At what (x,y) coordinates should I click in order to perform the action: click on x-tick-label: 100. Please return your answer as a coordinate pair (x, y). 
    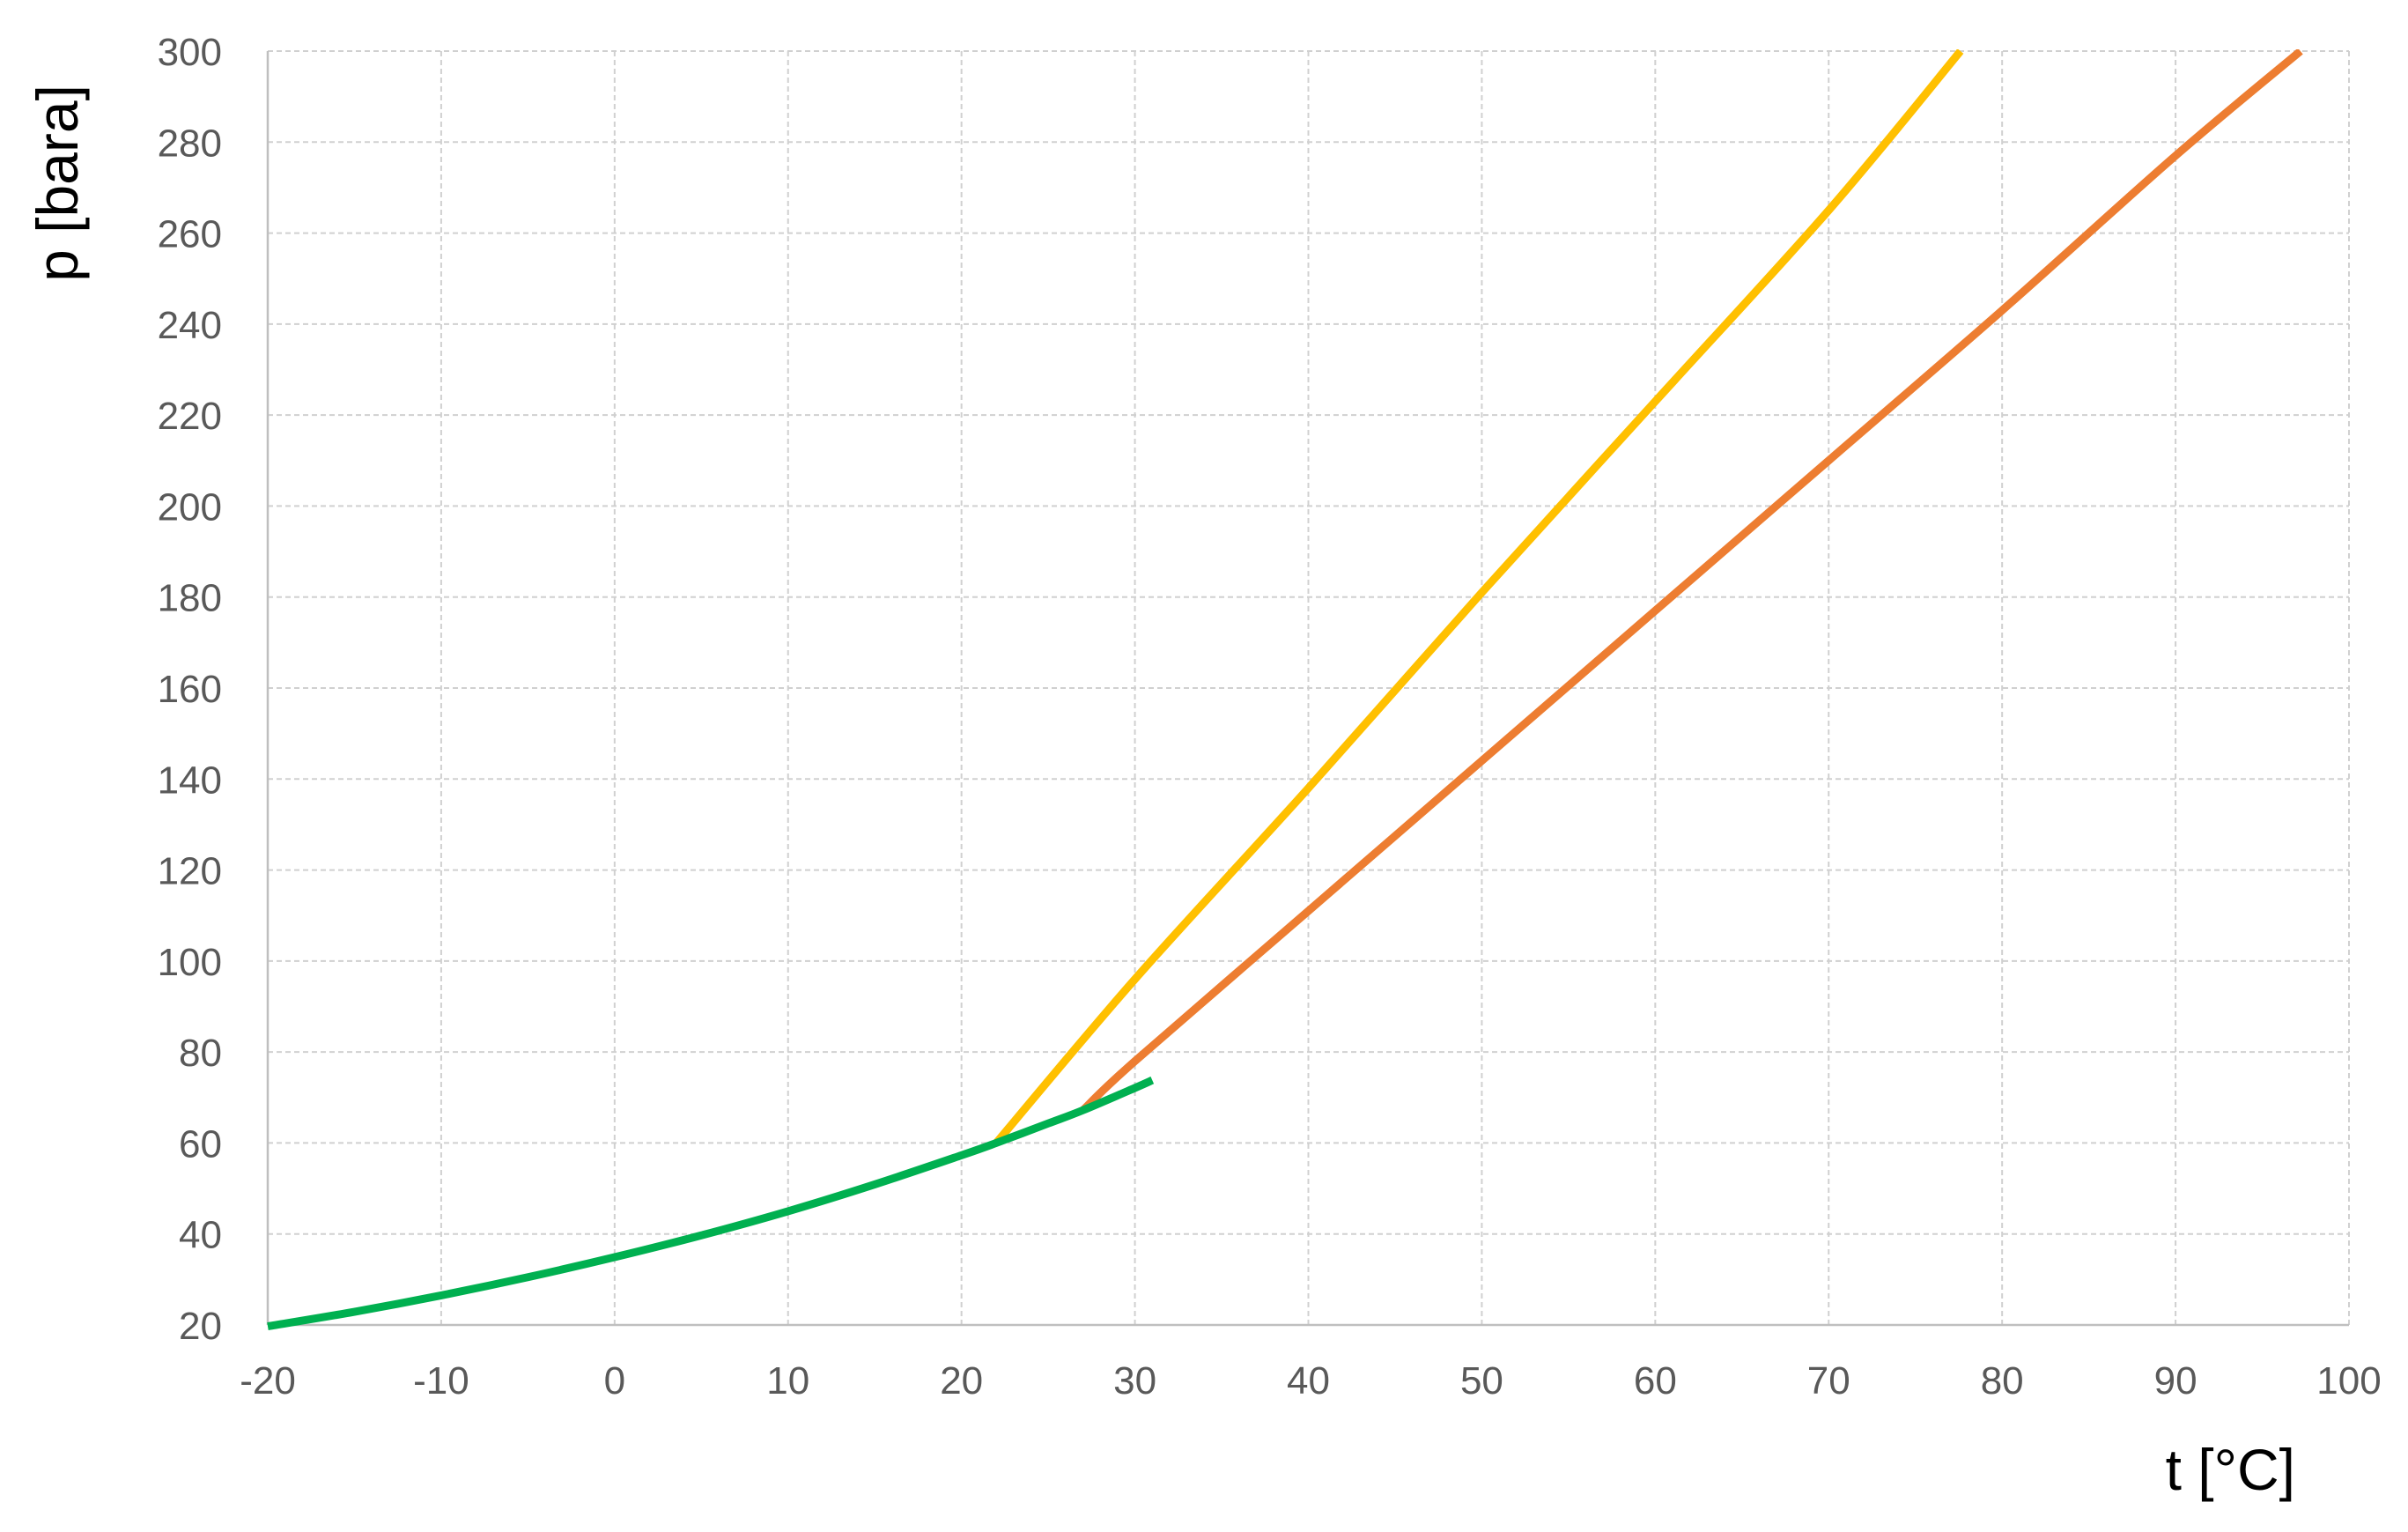
    Looking at the image, I should click on (2348, 1380).